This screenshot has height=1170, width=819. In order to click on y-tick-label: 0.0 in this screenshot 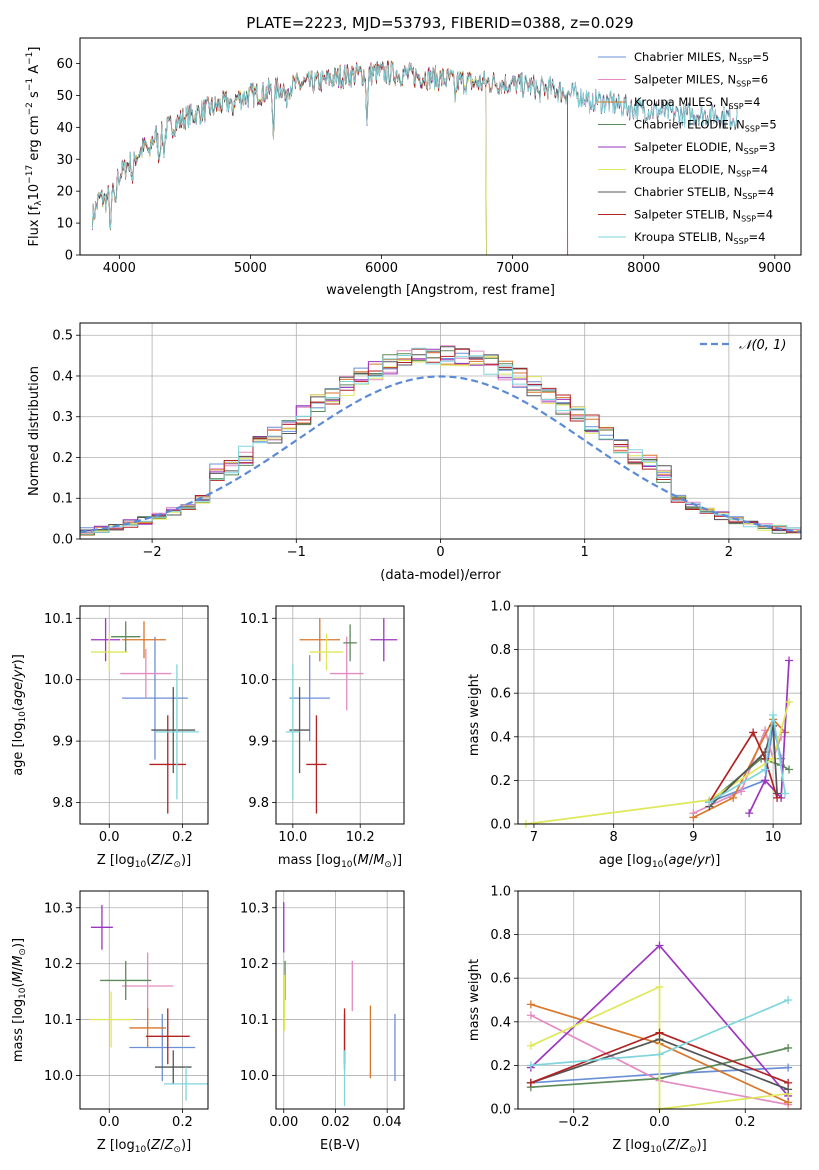, I will do `click(62, 540)`.